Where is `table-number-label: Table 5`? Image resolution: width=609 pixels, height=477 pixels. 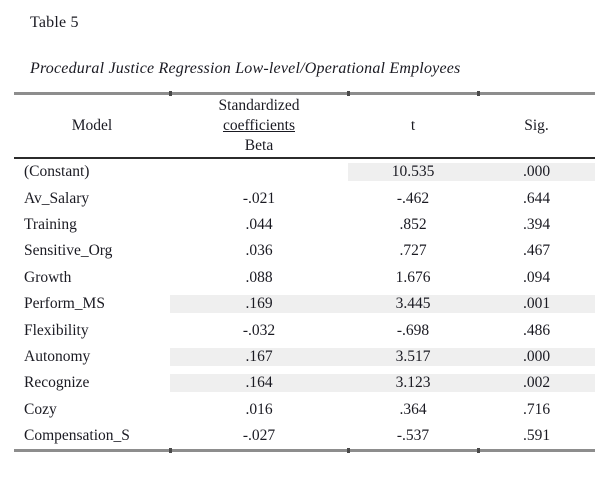 table-number-label: Table 5 is located at coordinates (54, 22).